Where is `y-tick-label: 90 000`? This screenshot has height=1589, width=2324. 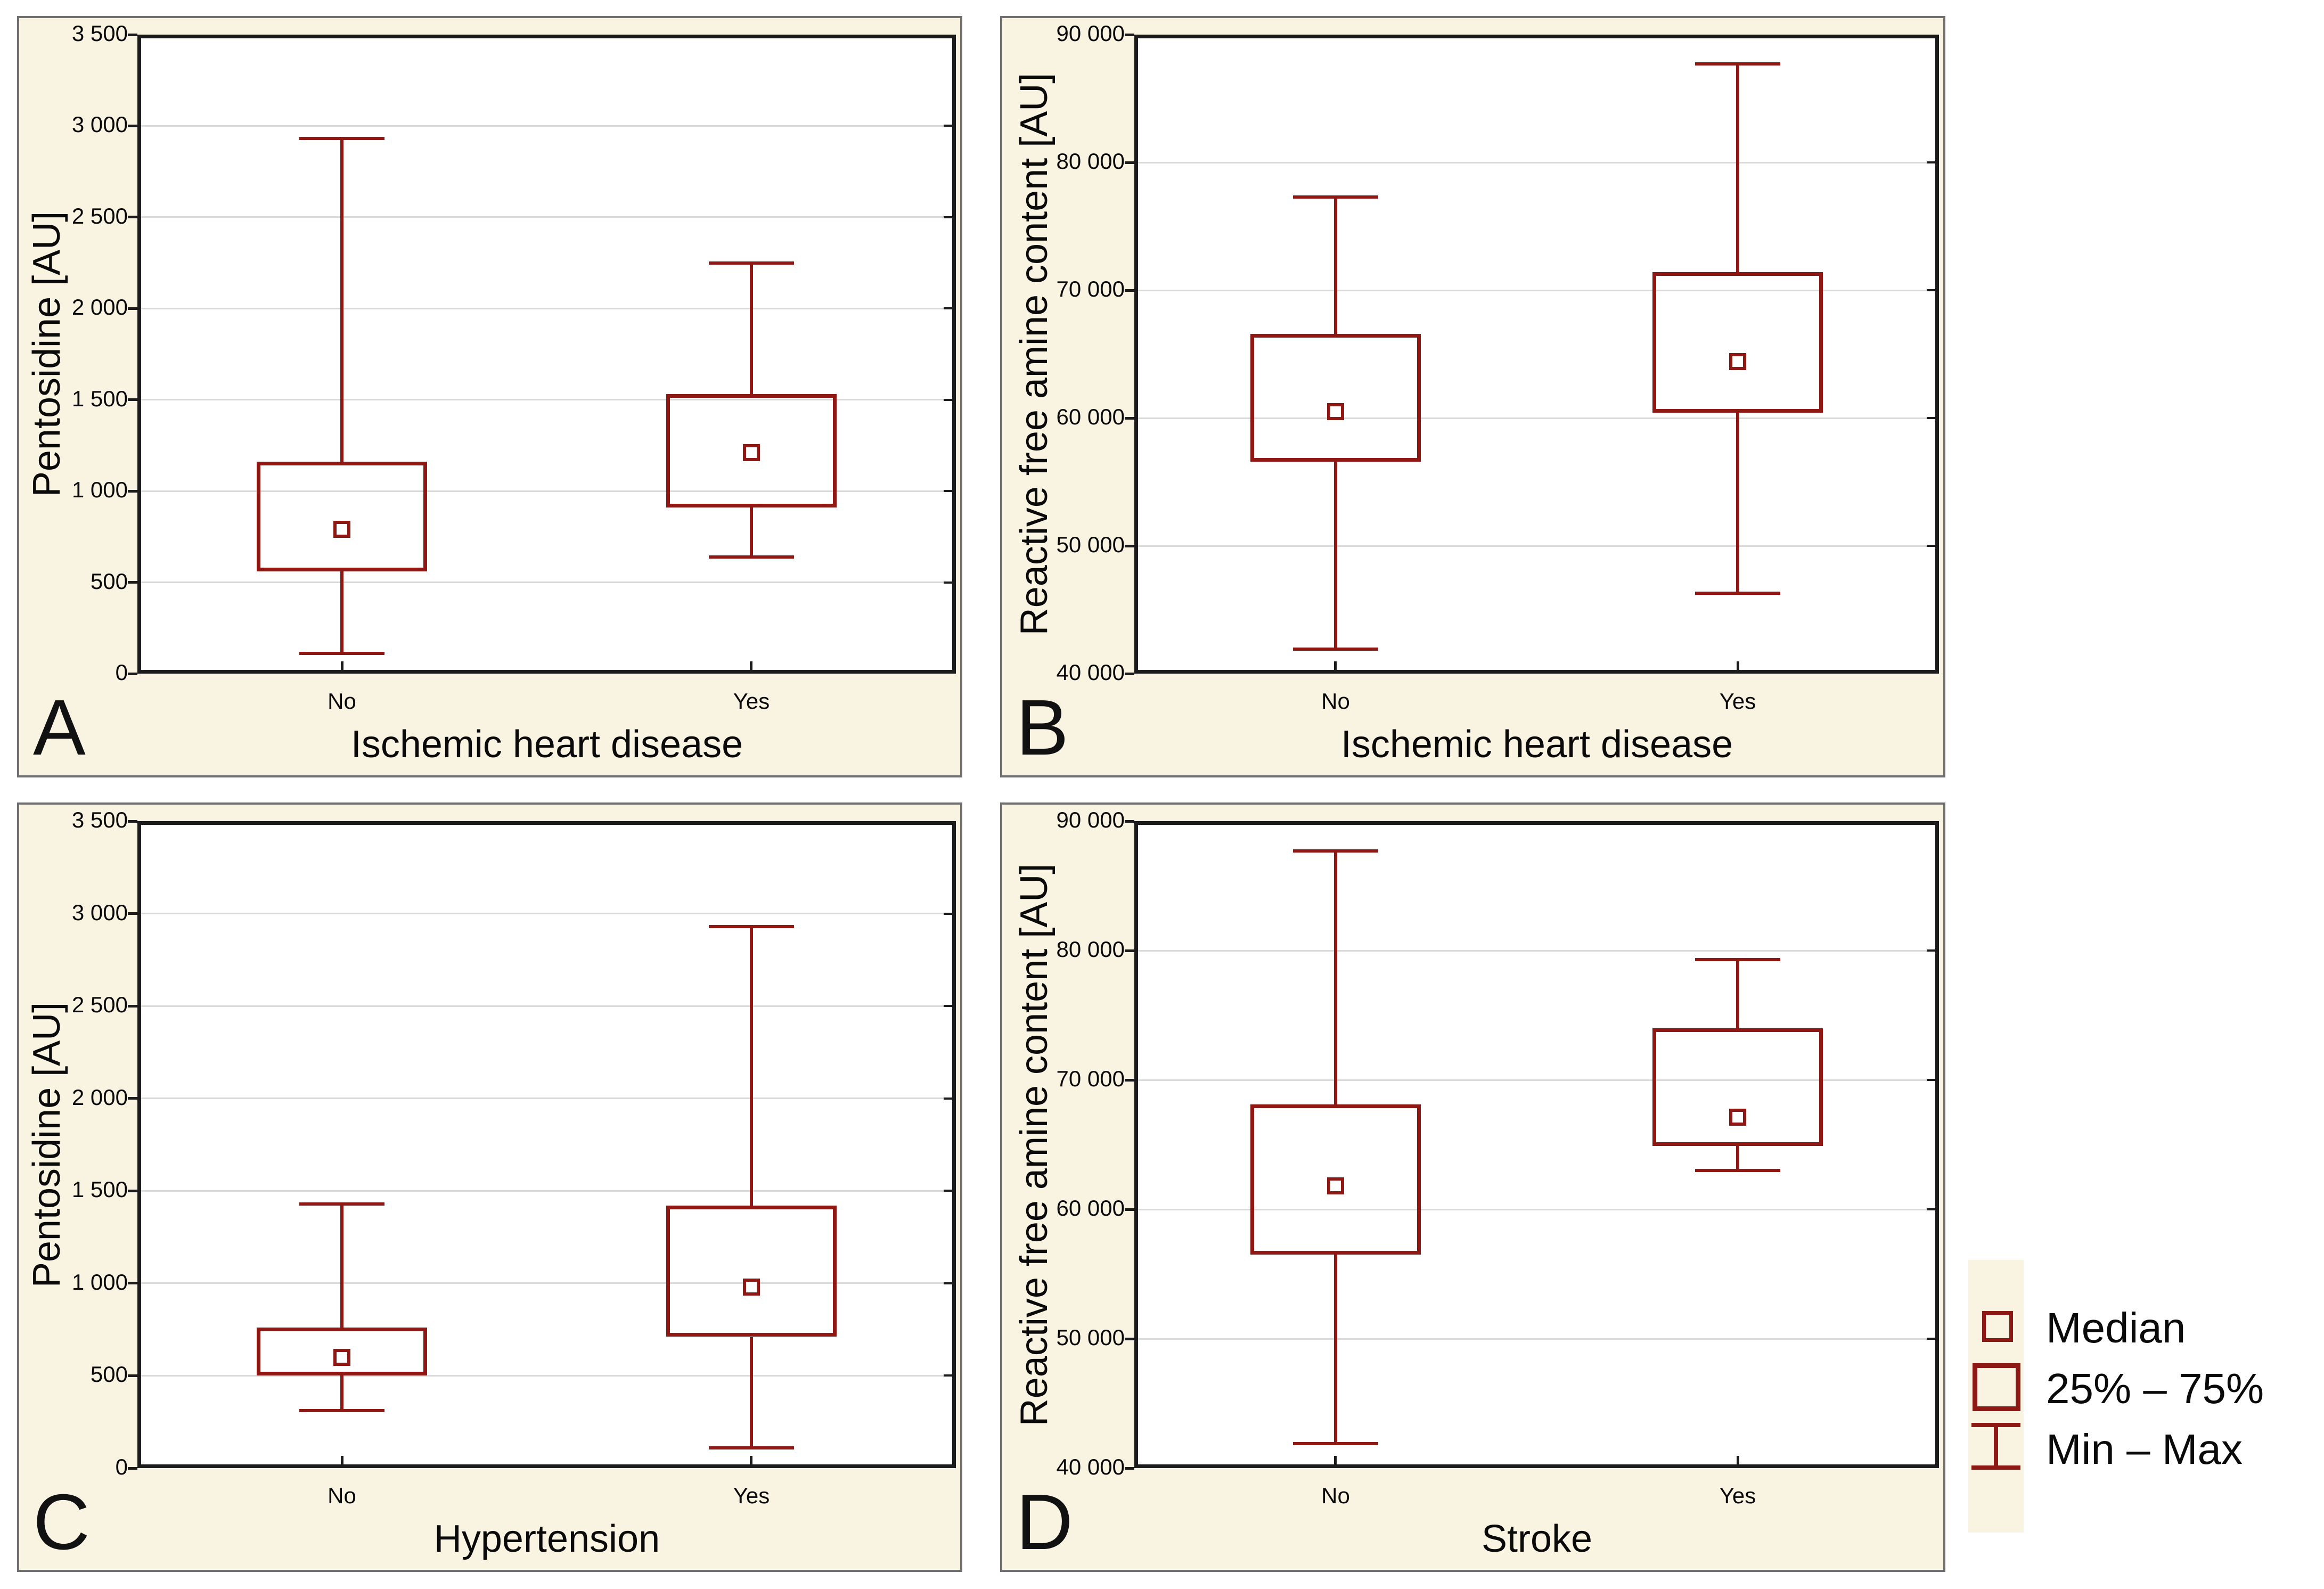 y-tick-label: 90 000 is located at coordinates (1090, 34).